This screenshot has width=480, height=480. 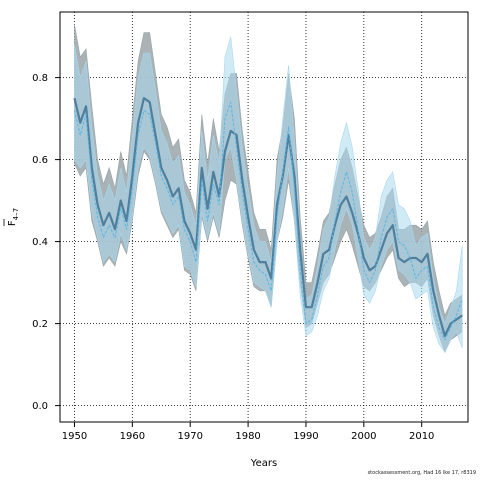 What do you see at coordinates (247, 436) in the screenshot?
I see `x-tick-label: 1980` at bounding box center [247, 436].